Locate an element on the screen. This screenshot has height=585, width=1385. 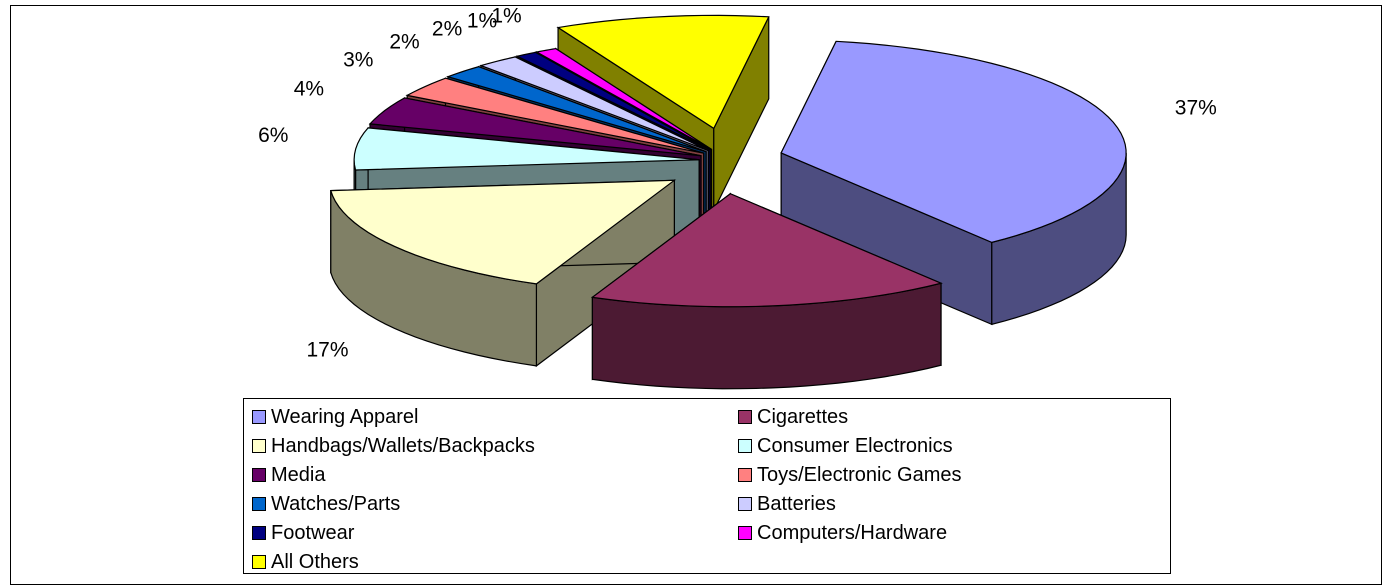
legend-item-cigarettes: Cigarettes is located at coordinates (793, 417).